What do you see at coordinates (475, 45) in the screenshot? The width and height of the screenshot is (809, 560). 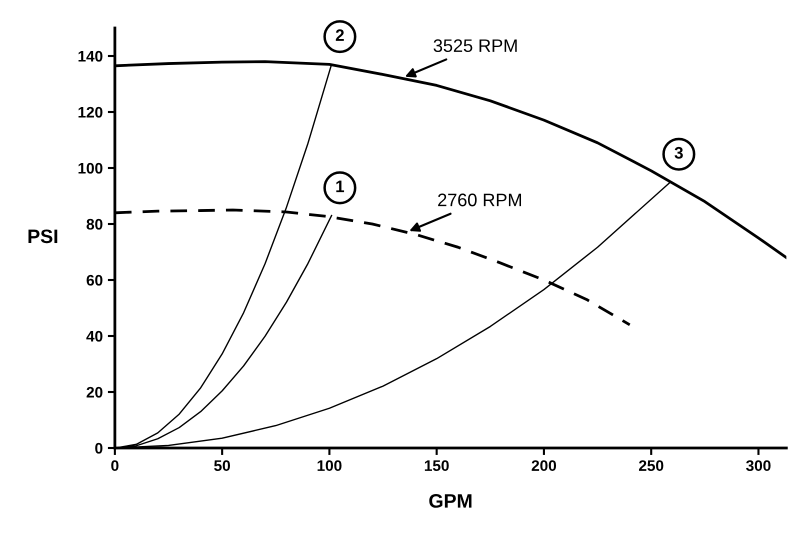 I see `annotation: 3525 RPM` at bounding box center [475, 45].